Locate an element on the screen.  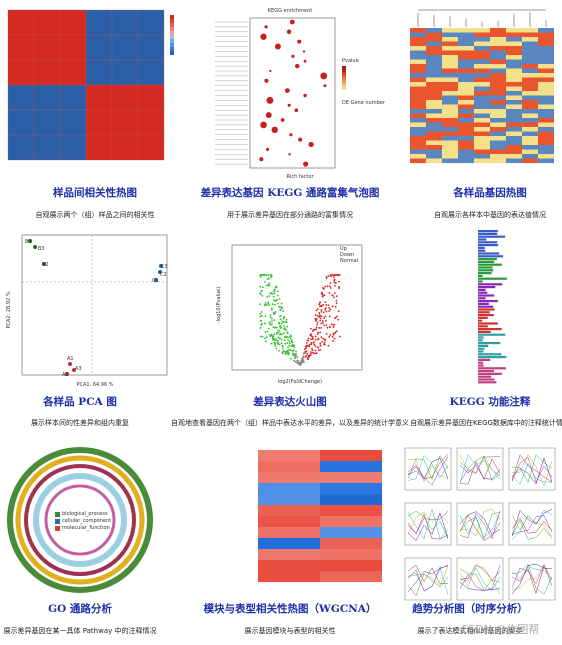
plot-frame is located at coordinates (292, 93).